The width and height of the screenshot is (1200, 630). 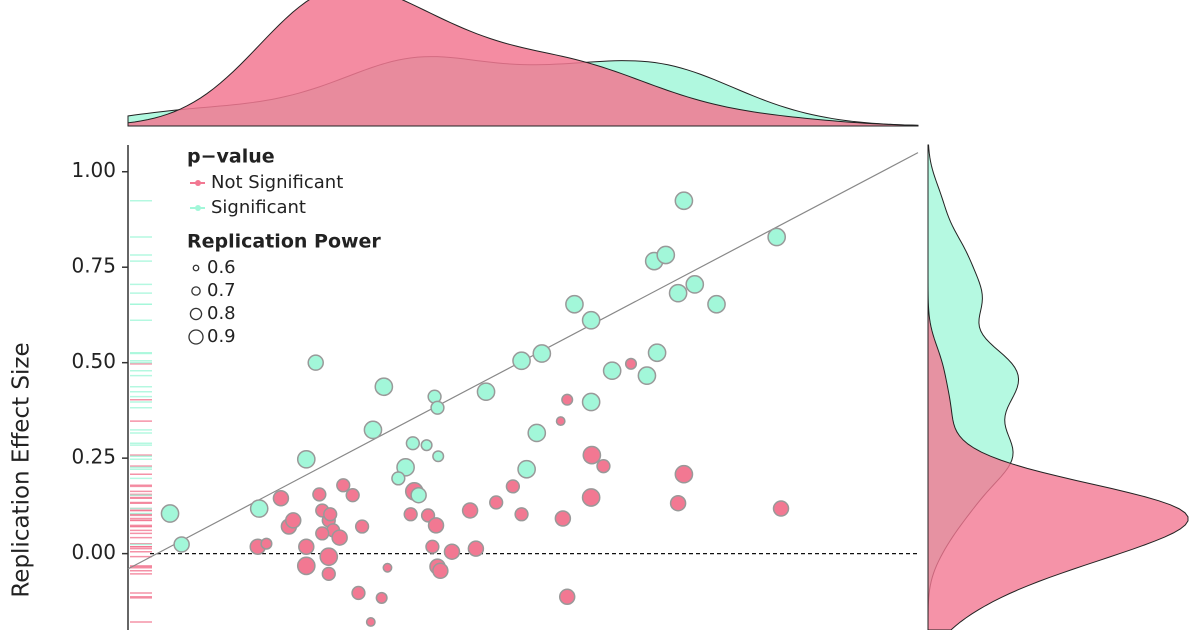 I want to click on y-tick-label: 1.00, so click(x=93, y=170).